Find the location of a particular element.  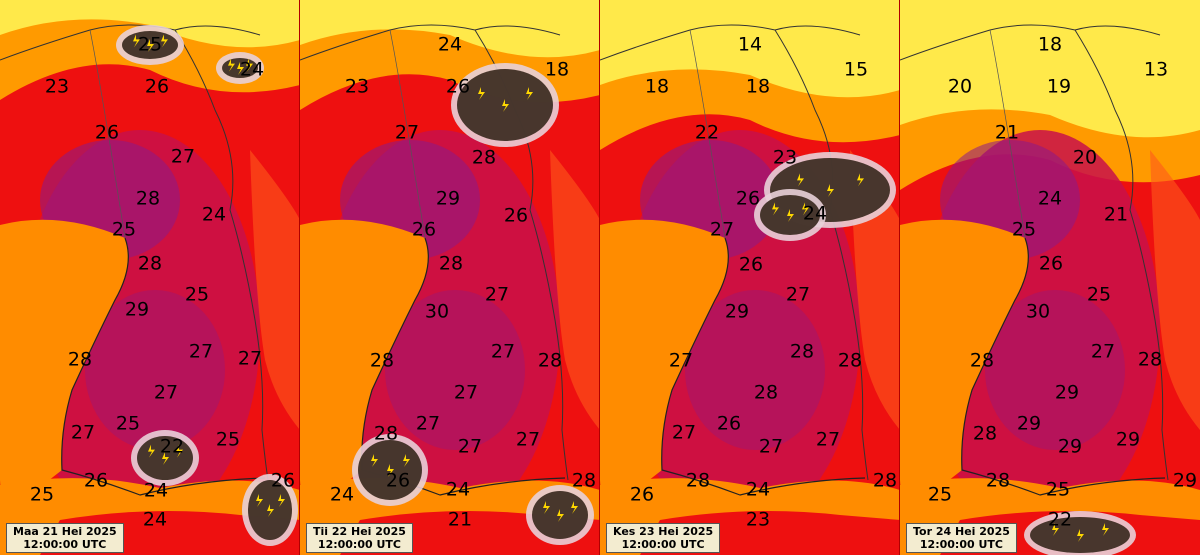

forecast-time-label: Tii 22 Hei 2025 12:00:00 UTC is located at coordinates (359, 538).